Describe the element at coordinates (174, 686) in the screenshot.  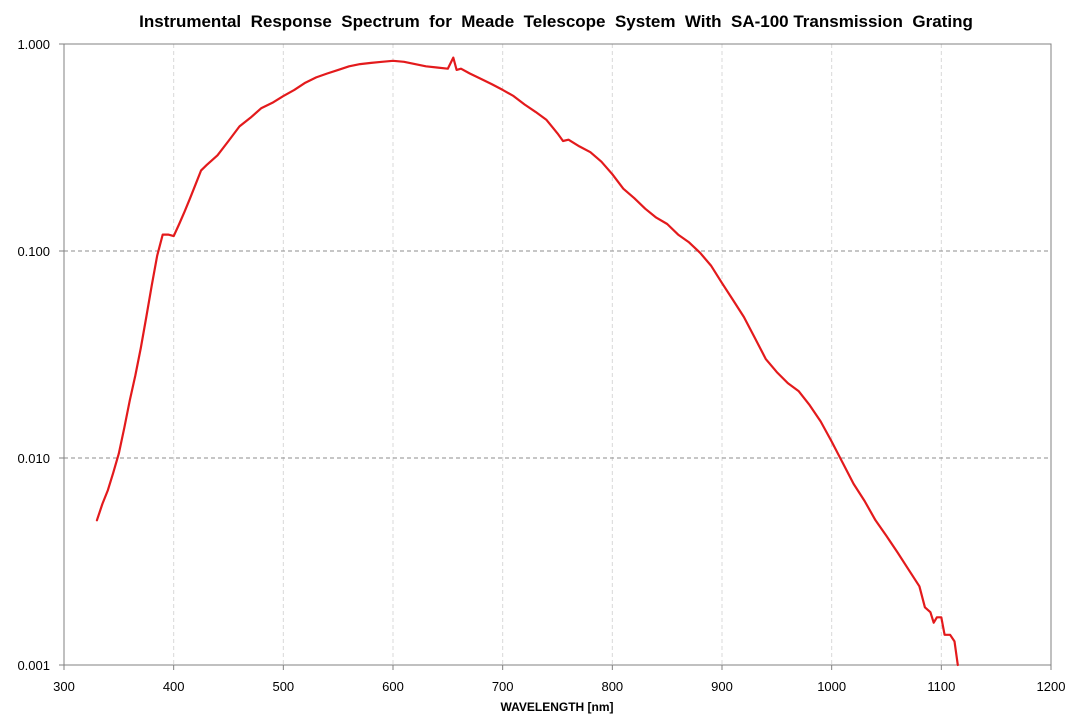
I see `x-tick-label: 400` at that location.